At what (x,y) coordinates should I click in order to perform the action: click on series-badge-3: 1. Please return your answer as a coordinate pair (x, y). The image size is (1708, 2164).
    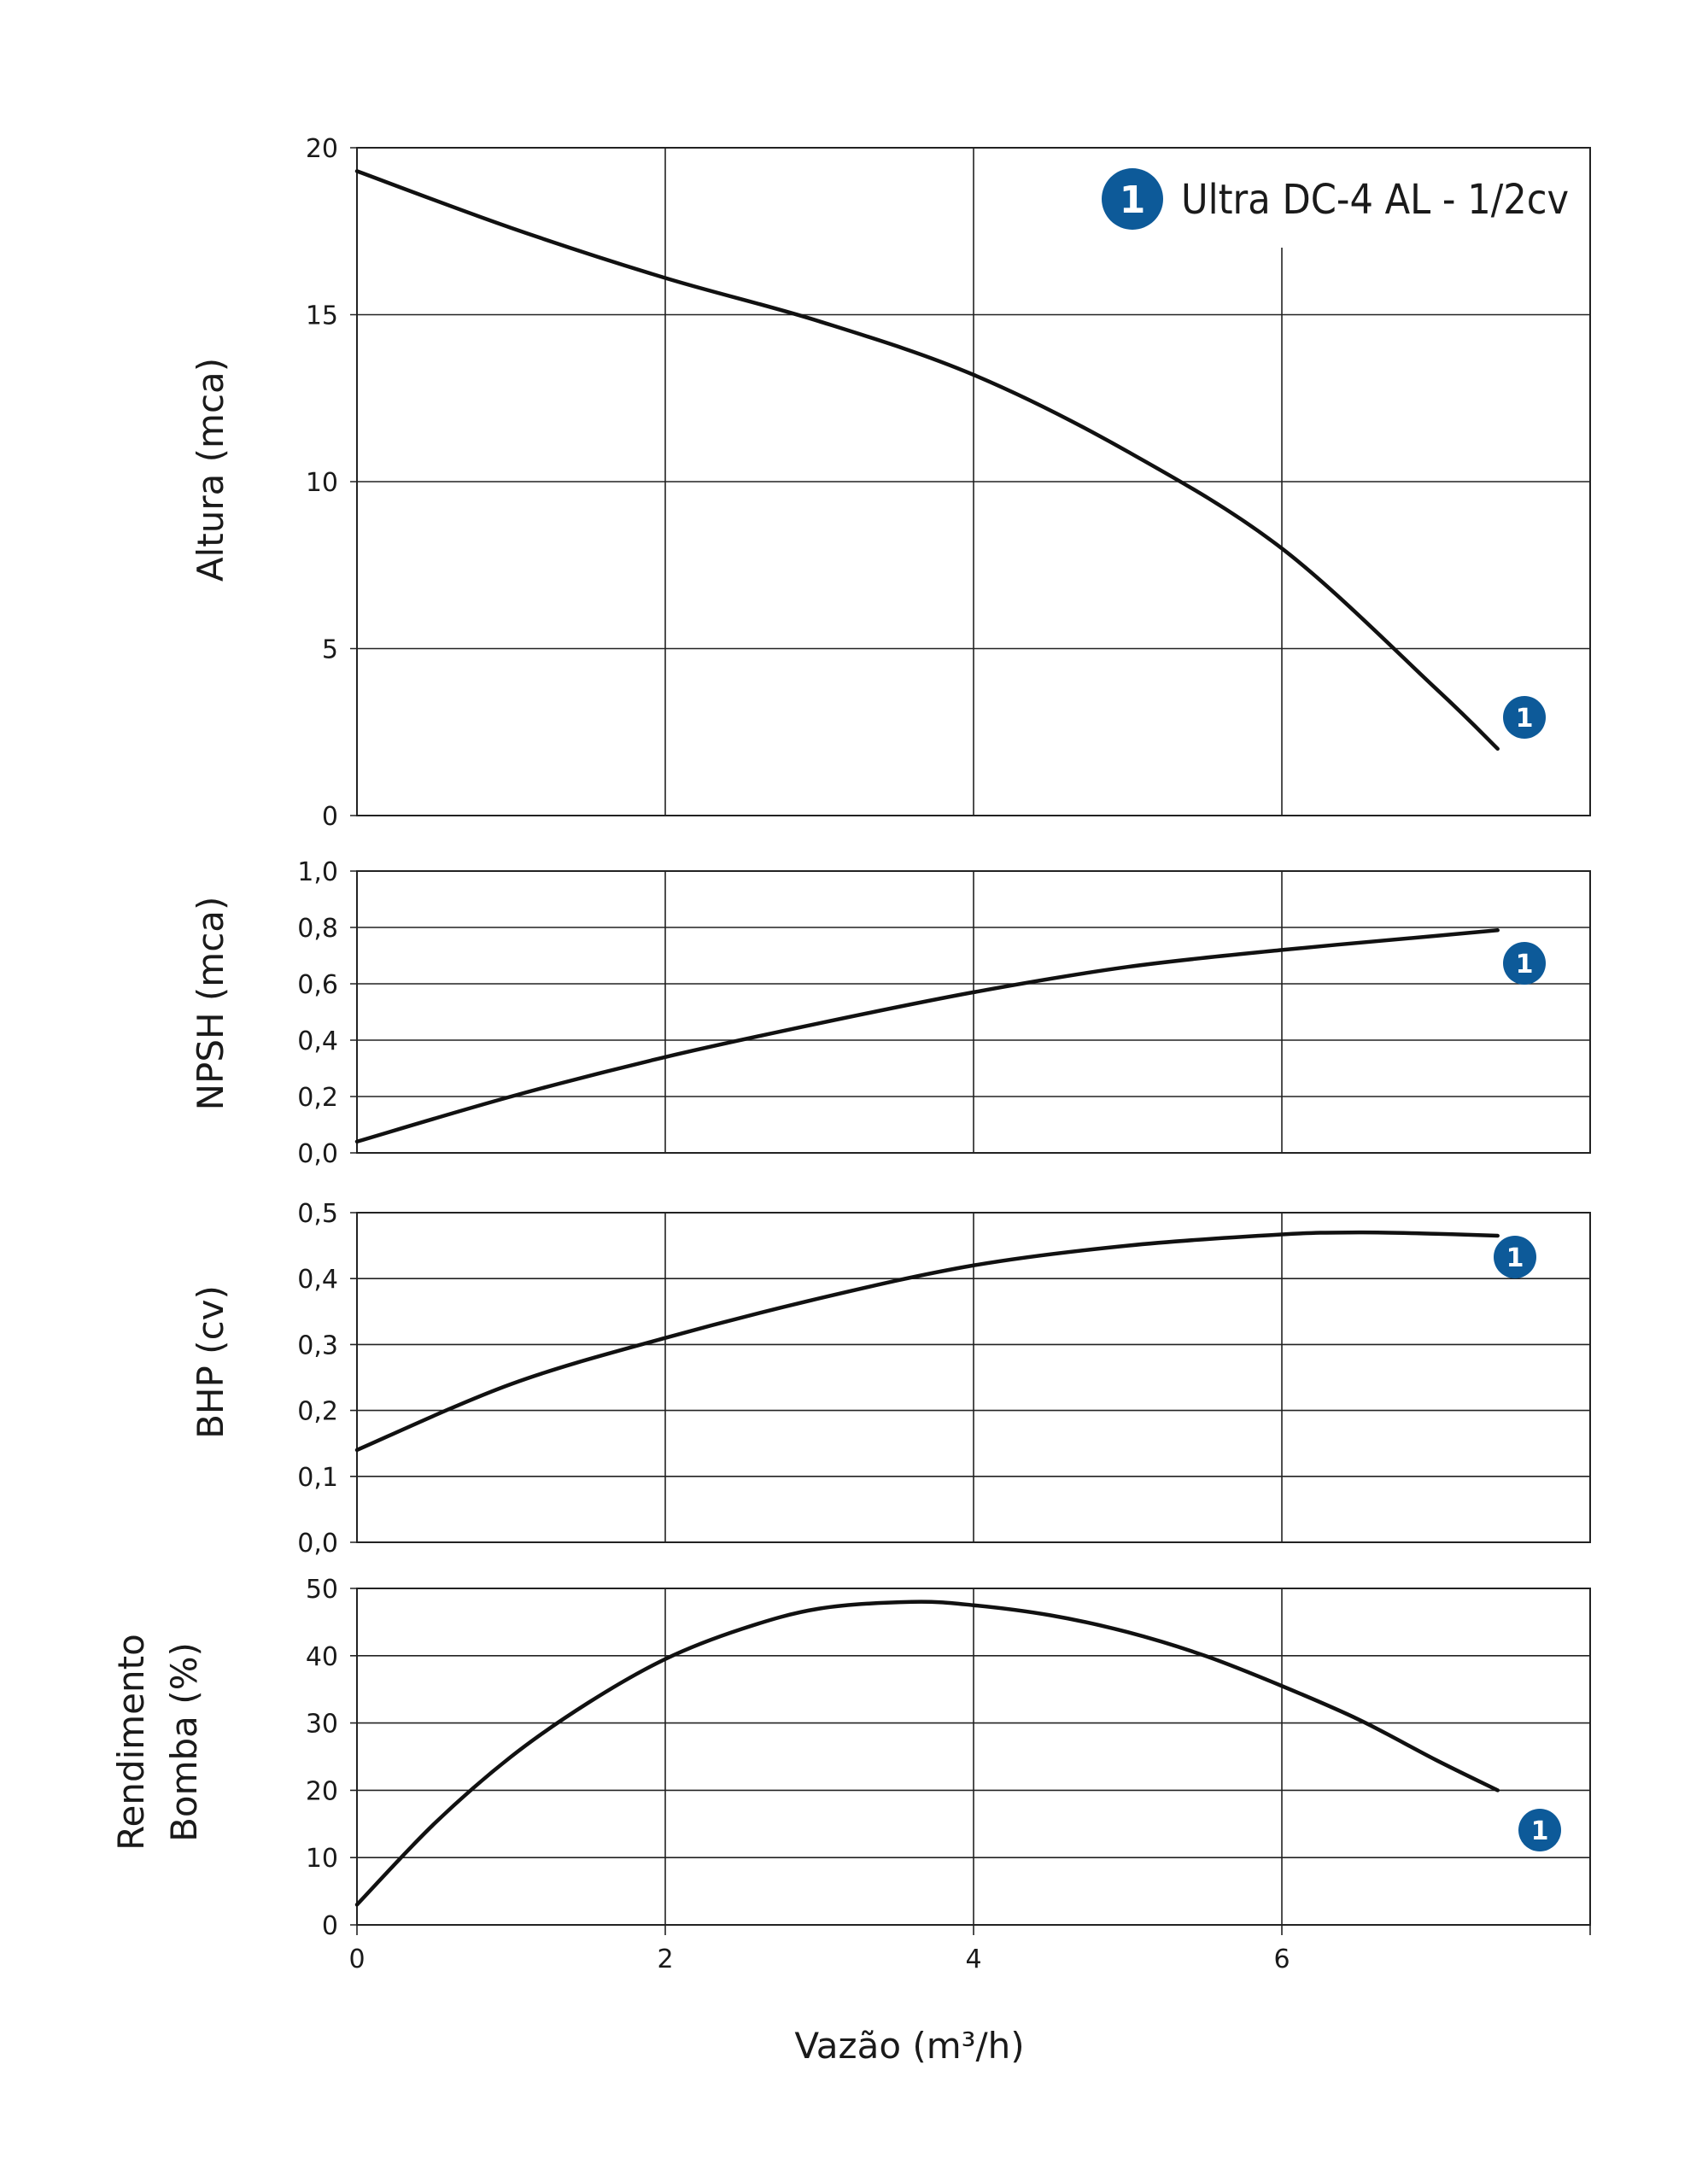
    Looking at the image, I should click on (1515, 1257).